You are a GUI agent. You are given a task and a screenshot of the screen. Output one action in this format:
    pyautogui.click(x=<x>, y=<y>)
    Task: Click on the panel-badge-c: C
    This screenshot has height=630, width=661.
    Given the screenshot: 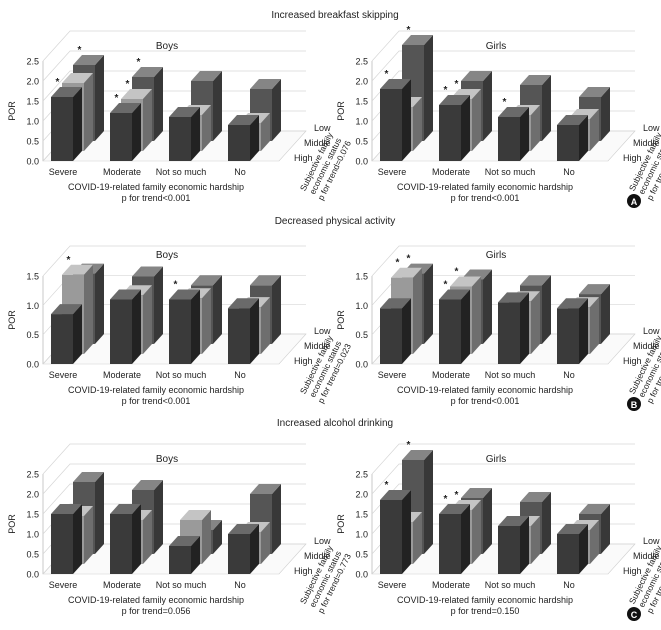 What is the action you would take?
    pyautogui.click(x=634, y=614)
    